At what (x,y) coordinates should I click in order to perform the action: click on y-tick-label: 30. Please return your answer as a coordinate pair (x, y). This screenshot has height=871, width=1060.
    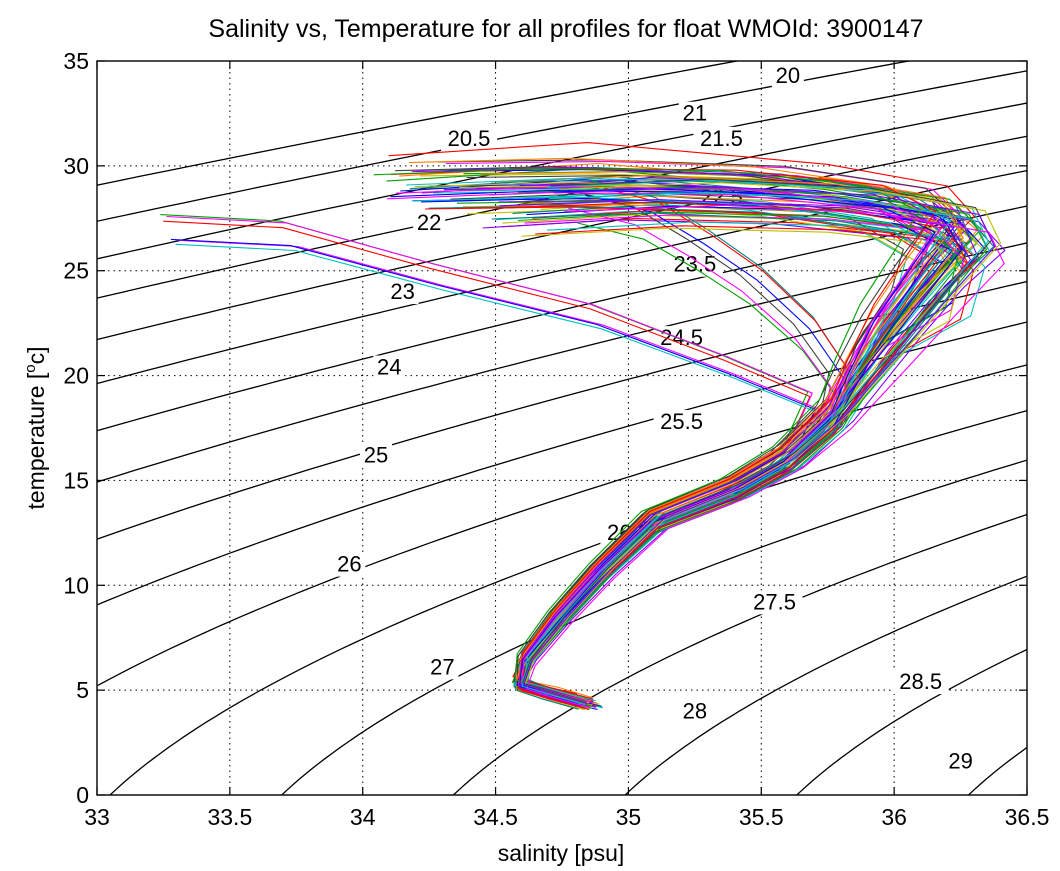
    Looking at the image, I should click on (76, 166).